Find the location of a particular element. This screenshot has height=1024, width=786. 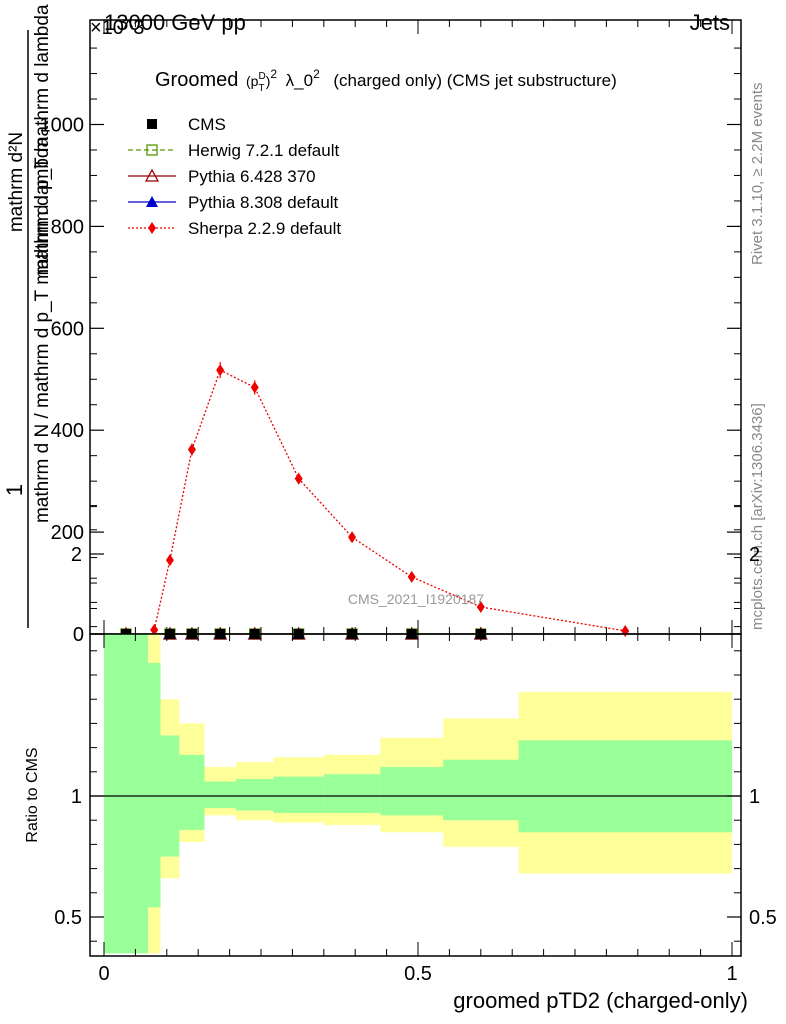

ratio-ylabel: Ratio to CMS is located at coordinates (32, 794).